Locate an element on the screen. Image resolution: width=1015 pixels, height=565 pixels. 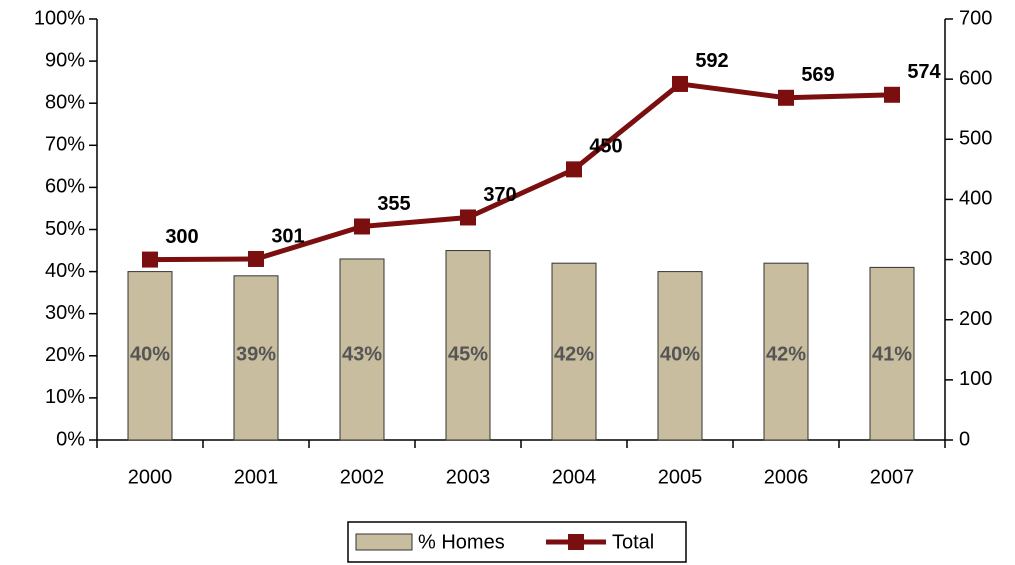
x-tick-label: 2001 is located at coordinates (256, 477).